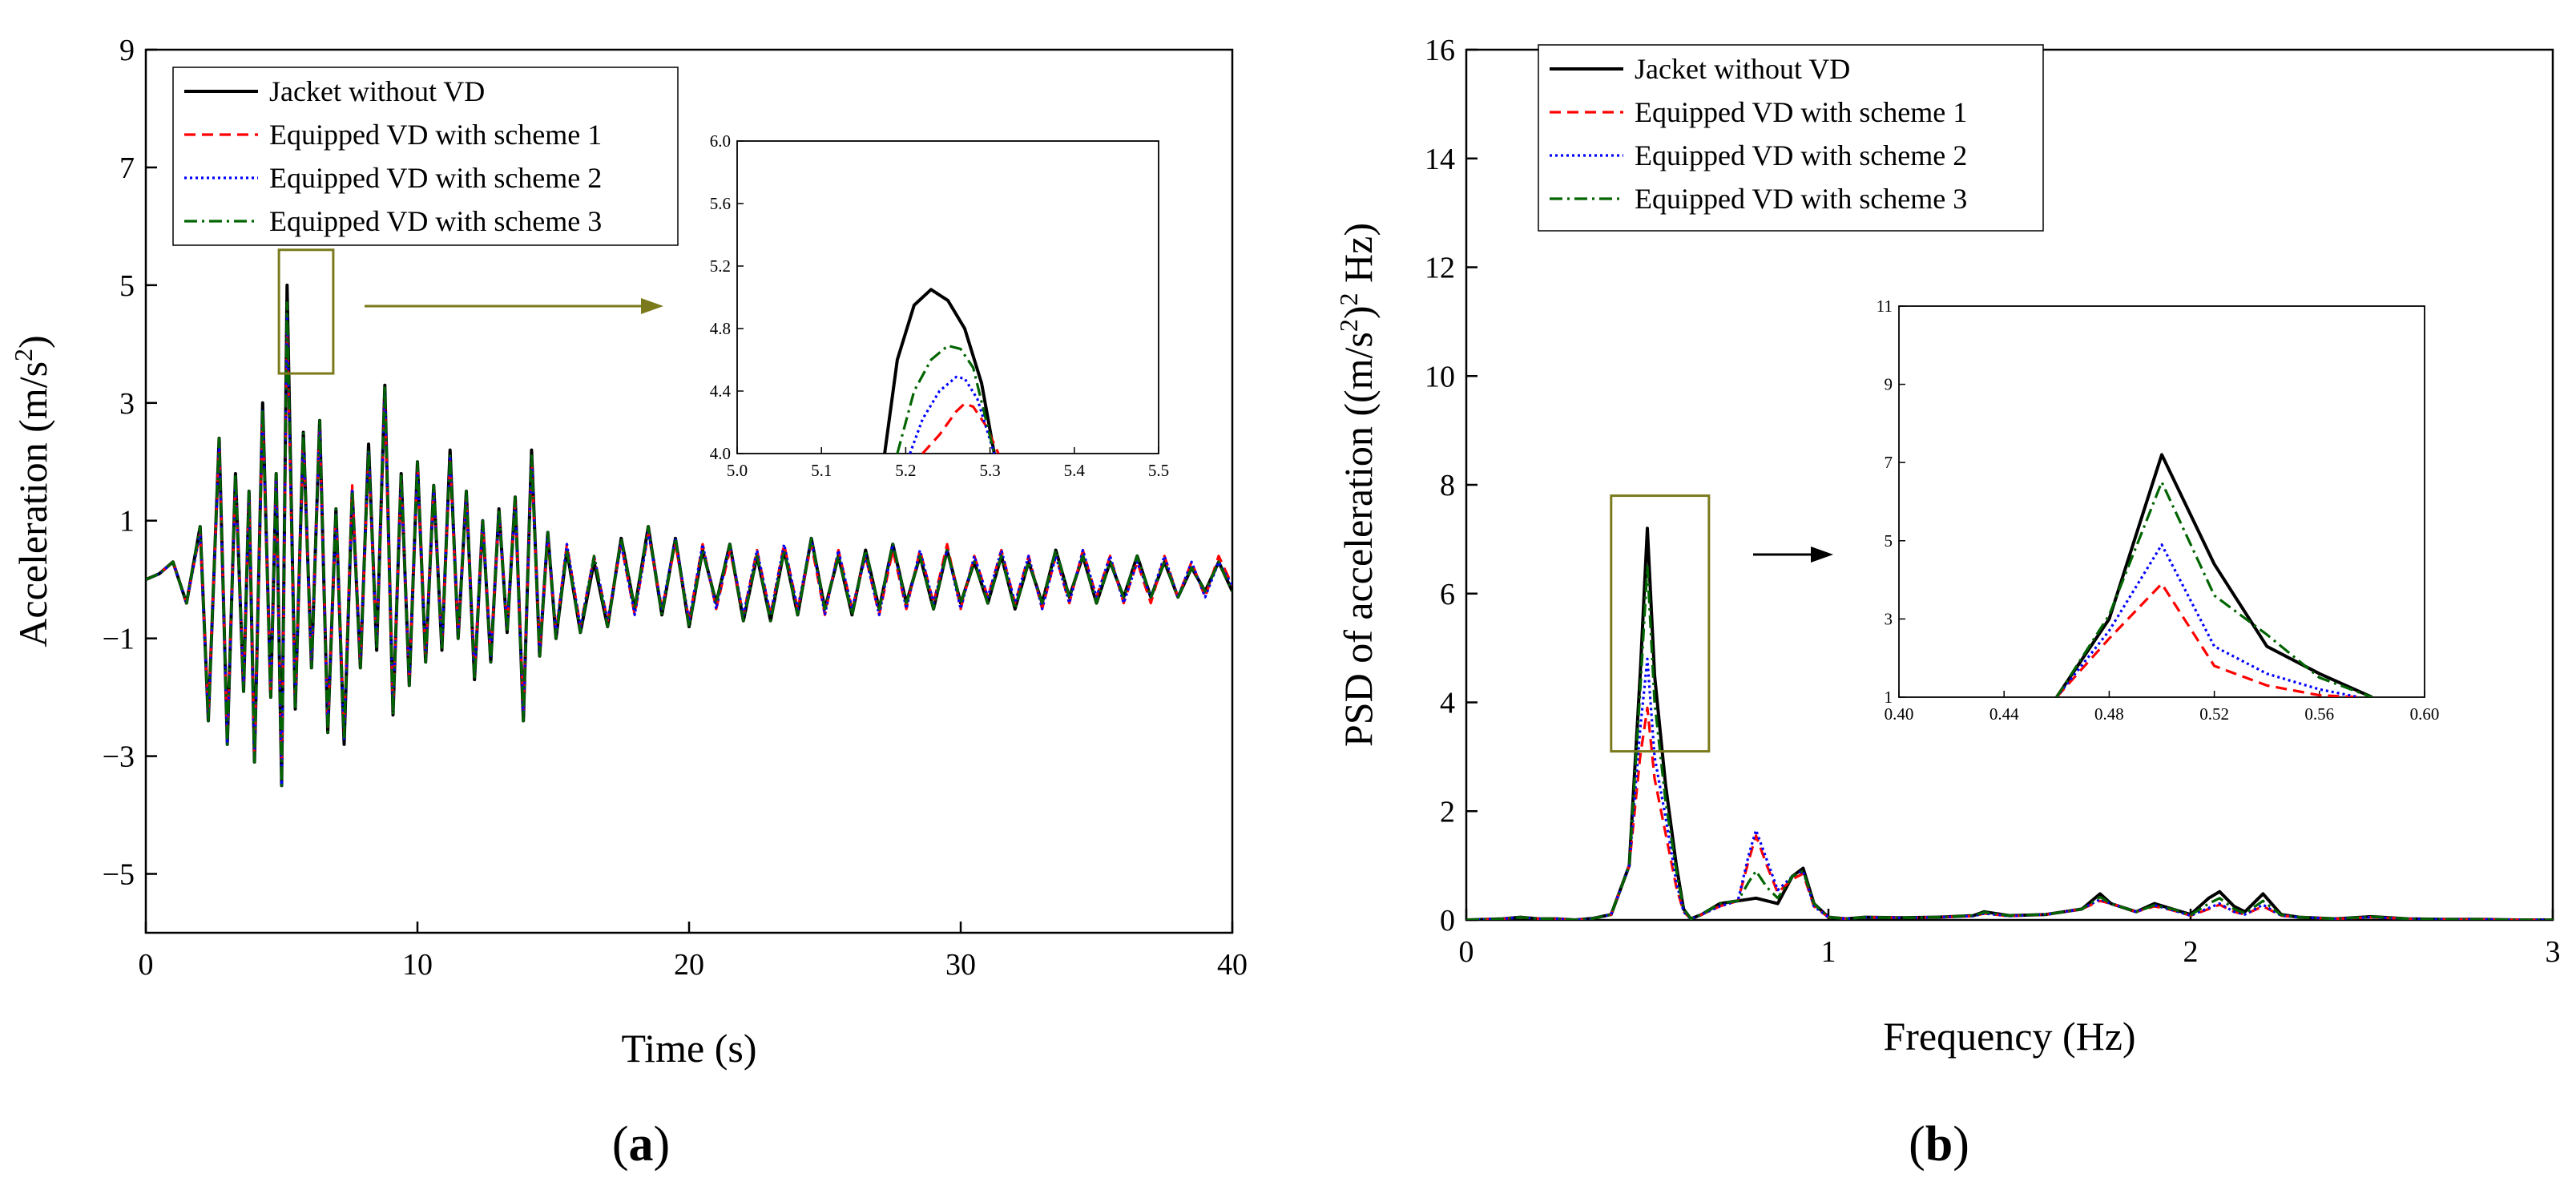 The image size is (2576, 1190). What do you see at coordinates (1075, 470) in the screenshot?
I see `inset-x-tick-label: 5.4` at bounding box center [1075, 470].